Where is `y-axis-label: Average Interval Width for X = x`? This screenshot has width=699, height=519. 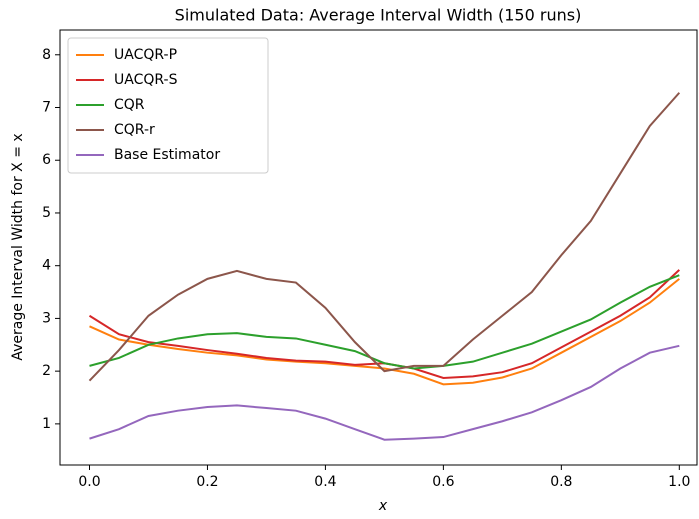
y-axis-label: Average Interval Width for X = x is located at coordinates (18, 246).